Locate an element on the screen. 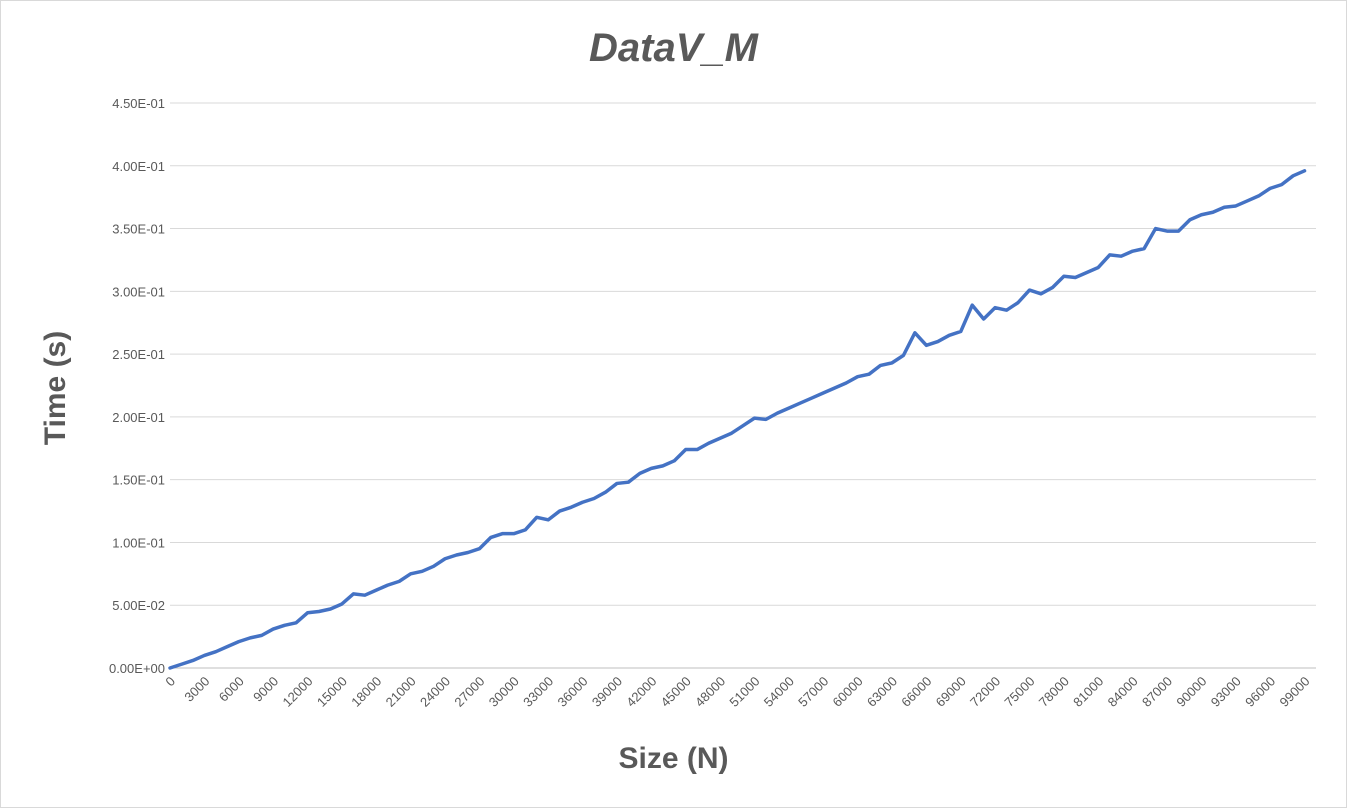 This screenshot has height=808, width=1347. x-tick-label: 81000 is located at coordinates (1088, 692).